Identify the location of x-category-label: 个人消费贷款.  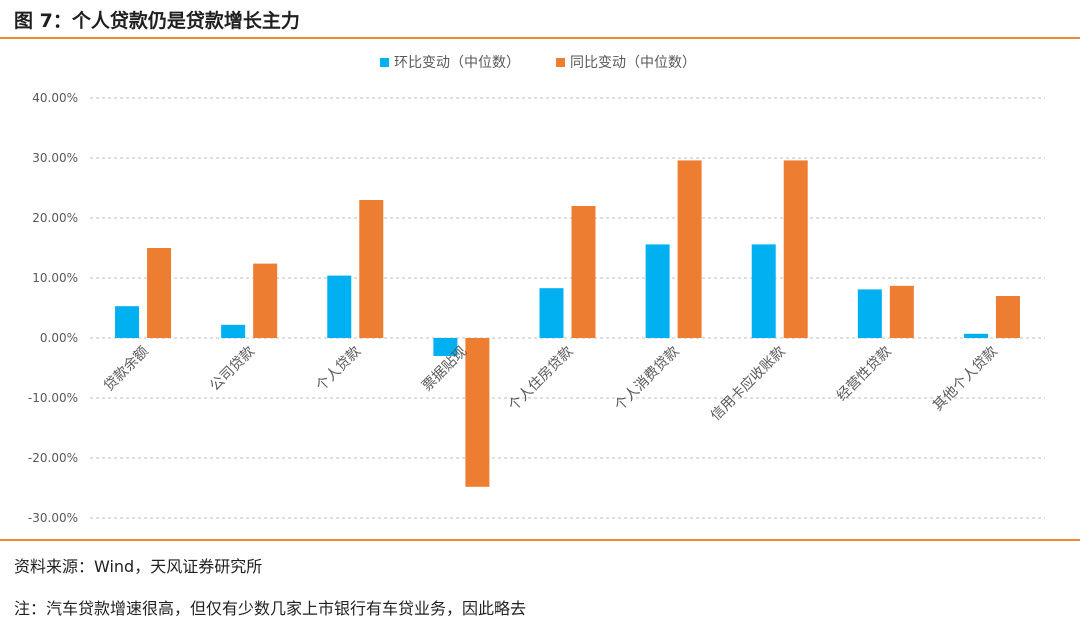
(647, 379).